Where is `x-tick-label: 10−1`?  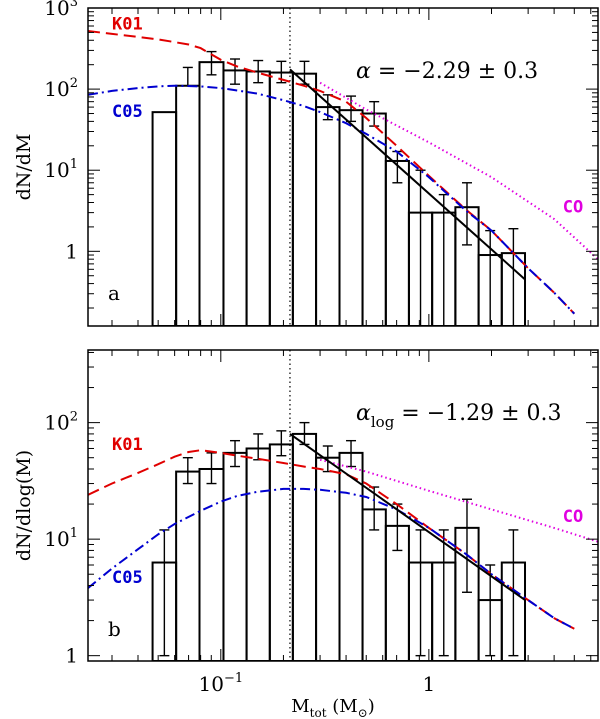
x-tick-label: 10−1 is located at coordinates (220, 683).